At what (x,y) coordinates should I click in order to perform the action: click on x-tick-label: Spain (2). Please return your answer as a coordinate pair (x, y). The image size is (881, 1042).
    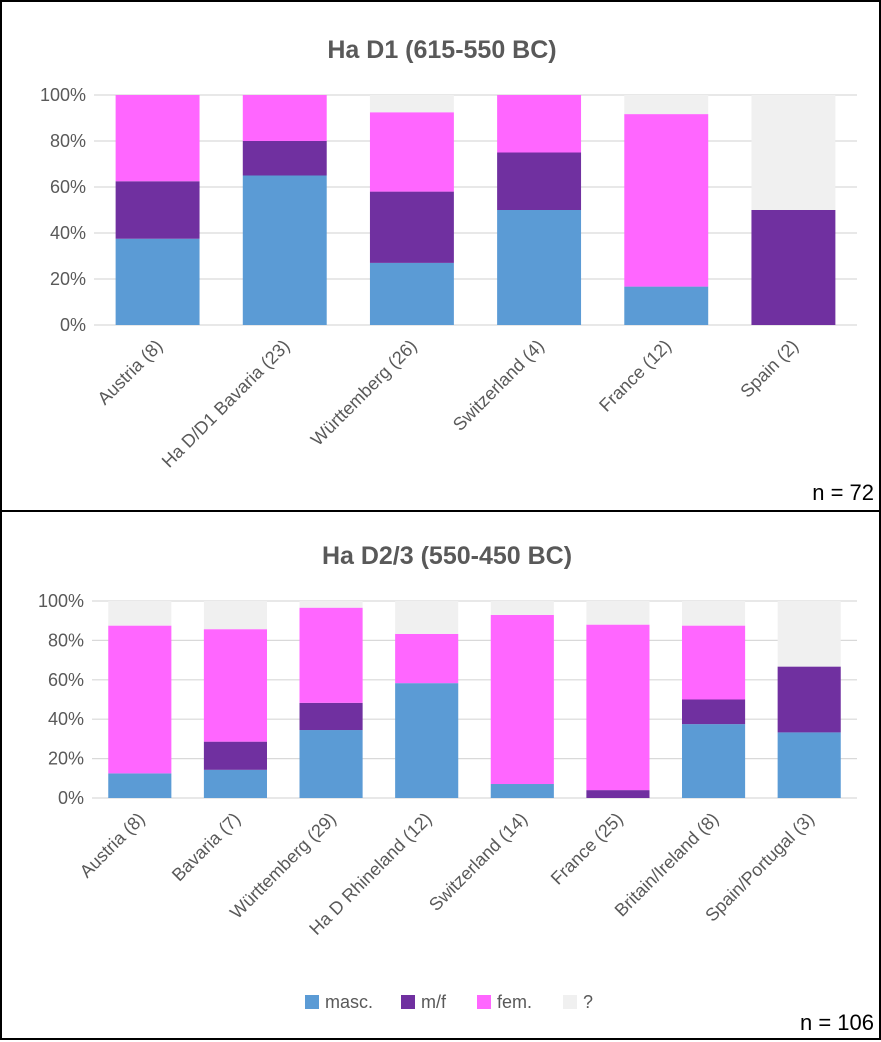
    Looking at the image, I should click on (769, 369).